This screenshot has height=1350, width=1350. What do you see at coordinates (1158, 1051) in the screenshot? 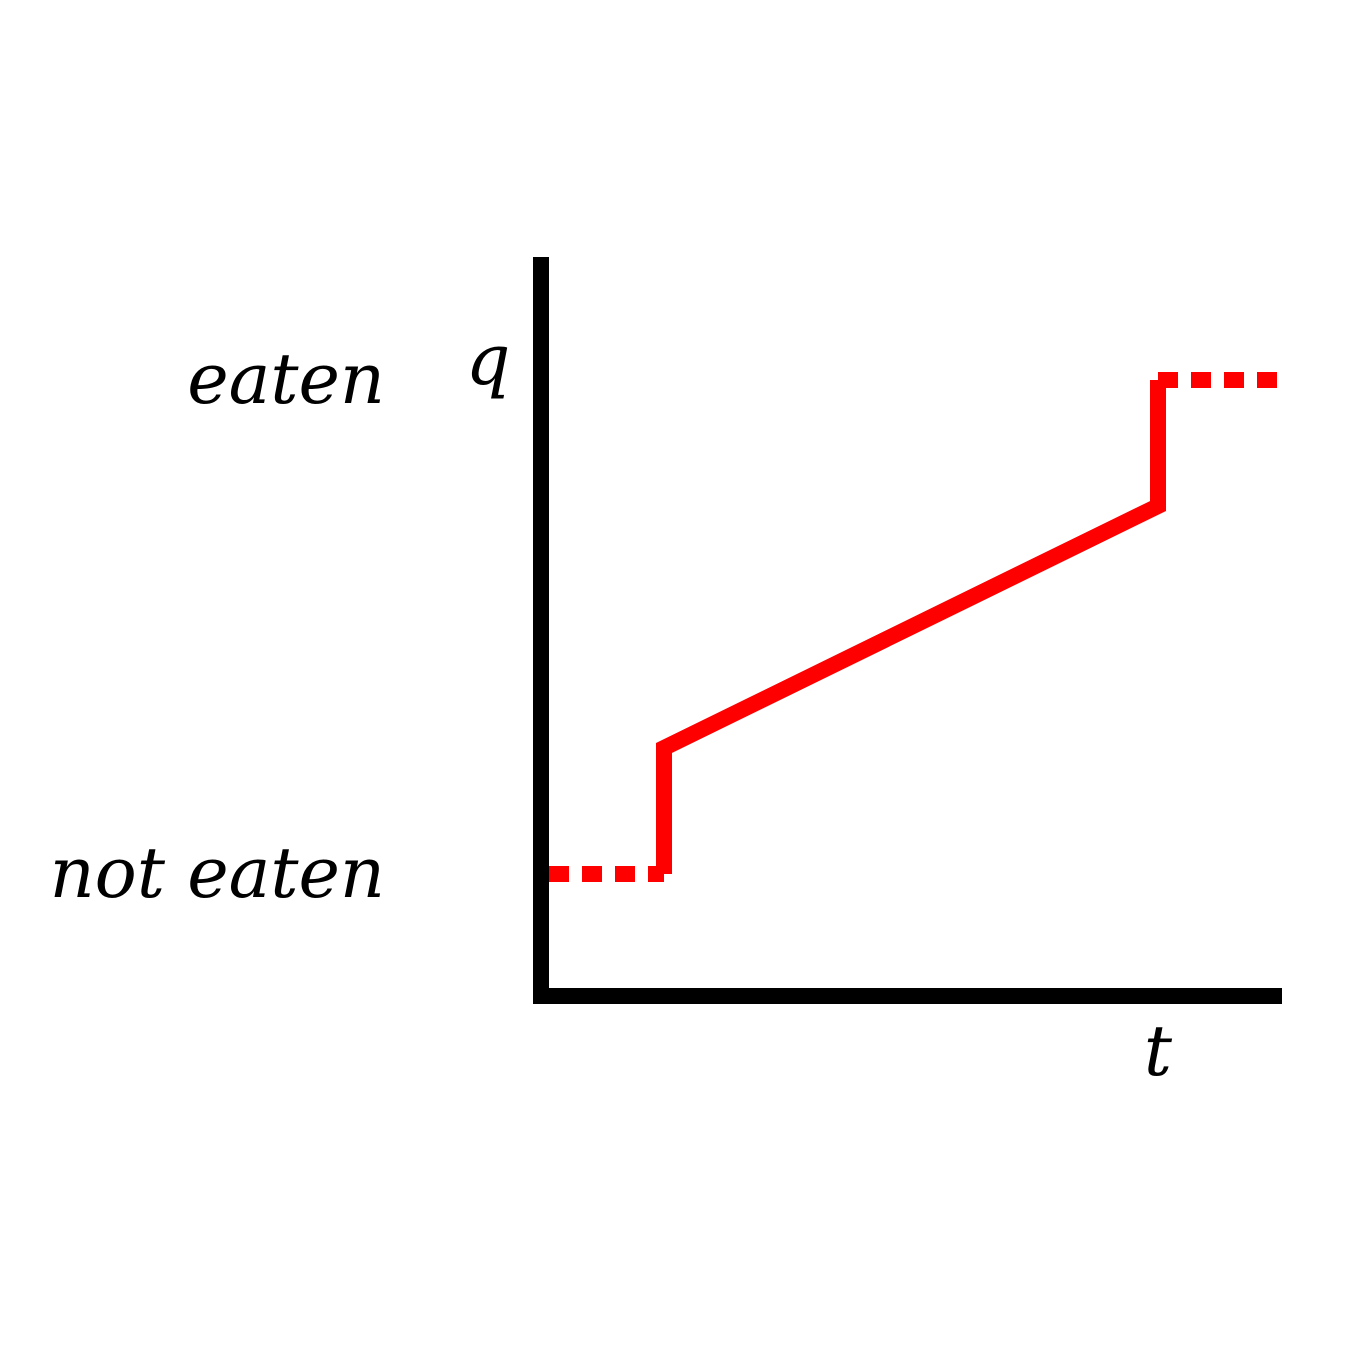
I see `x-axis-label: t` at bounding box center [1158, 1051].